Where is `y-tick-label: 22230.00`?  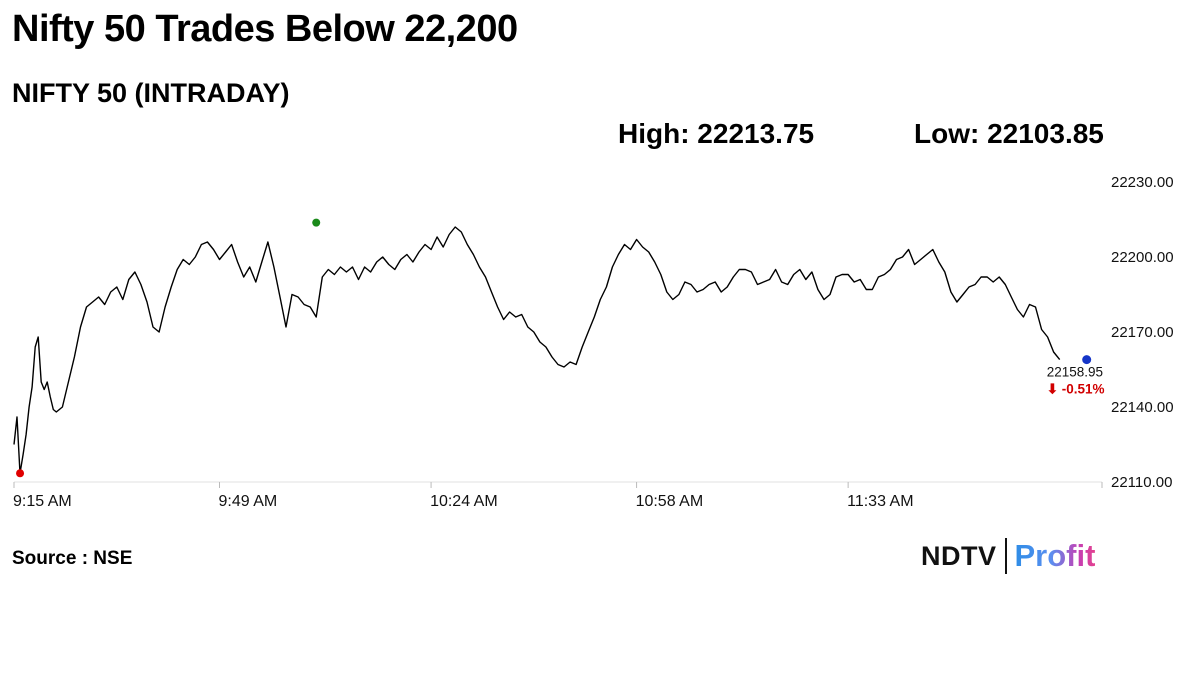
y-tick-label: 22230.00 is located at coordinates (1142, 182).